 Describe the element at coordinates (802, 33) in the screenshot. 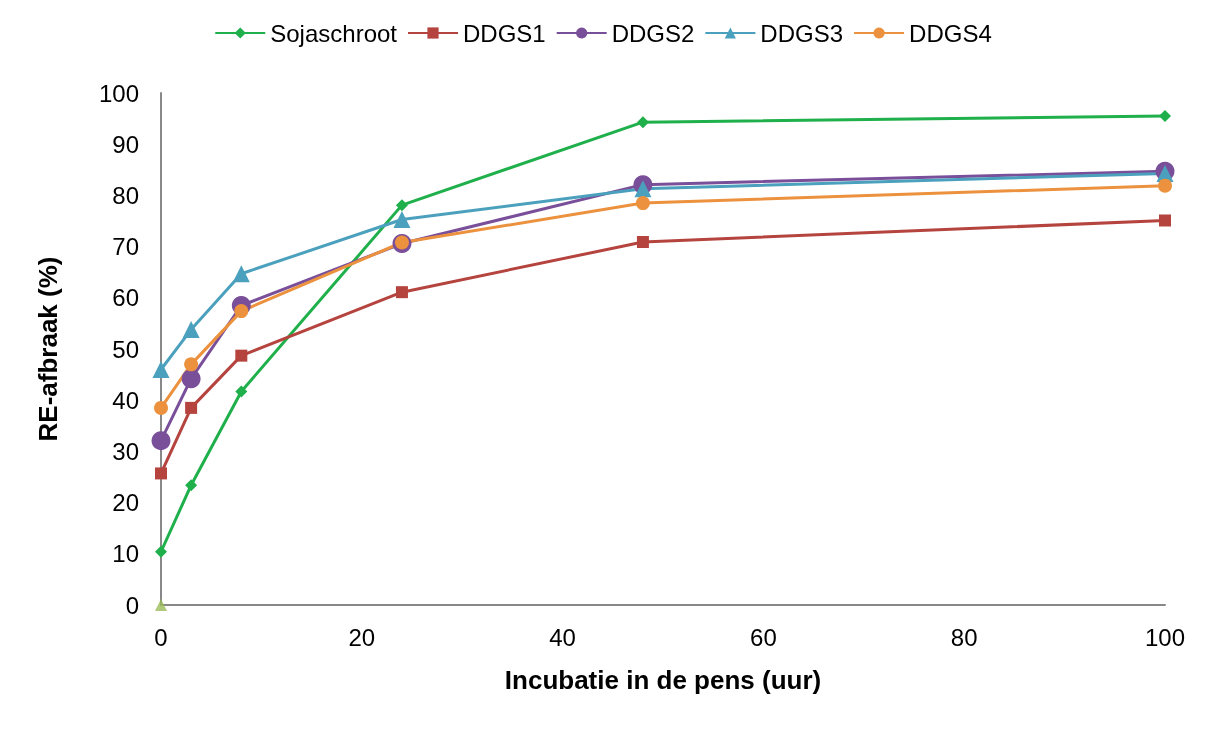

I see `legend-label: DDGS3` at that location.